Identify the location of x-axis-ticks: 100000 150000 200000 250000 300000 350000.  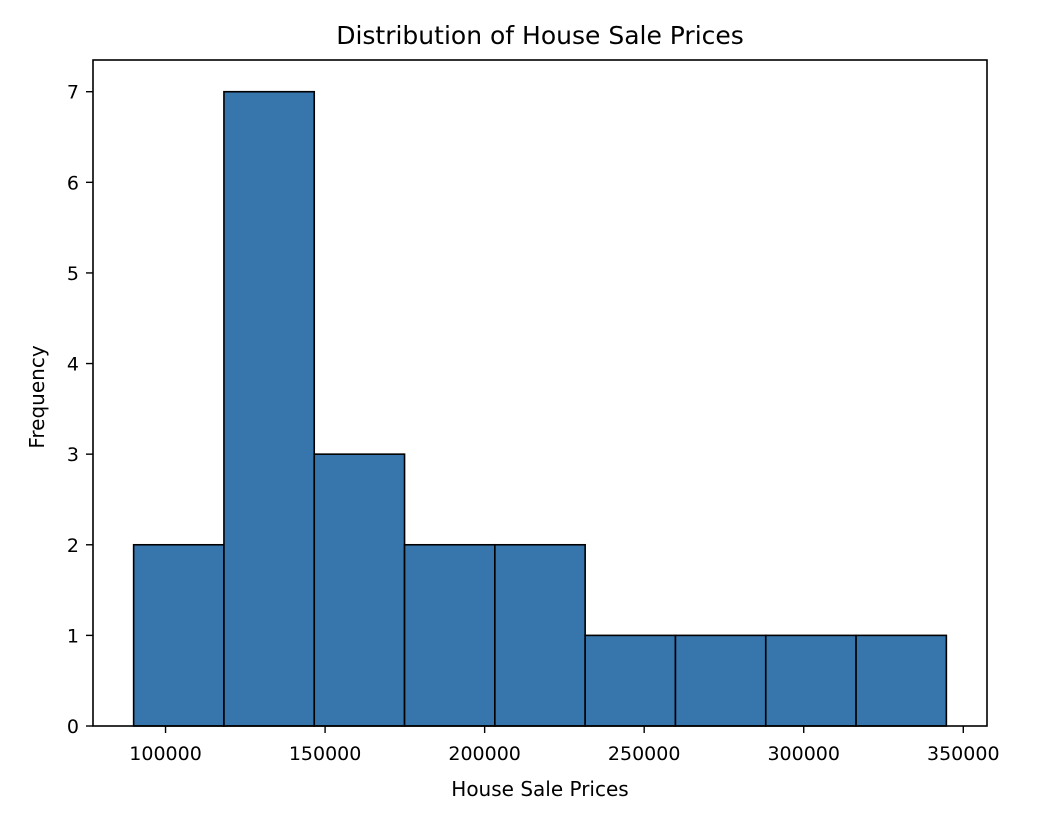
(564, 745).